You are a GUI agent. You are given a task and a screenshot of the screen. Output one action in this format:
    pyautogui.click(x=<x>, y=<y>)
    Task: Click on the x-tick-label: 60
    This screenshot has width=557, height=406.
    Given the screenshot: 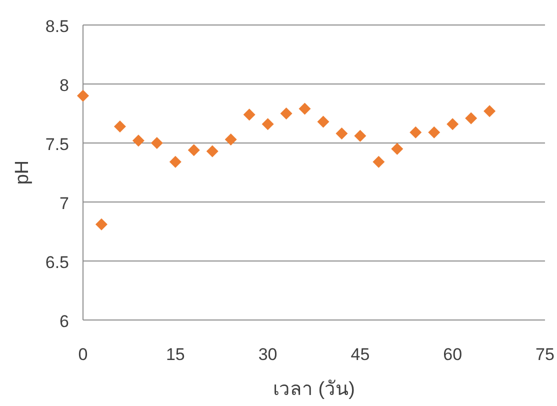 What is the action you would take?
    pyautogui.click(x=452, y=354)
    